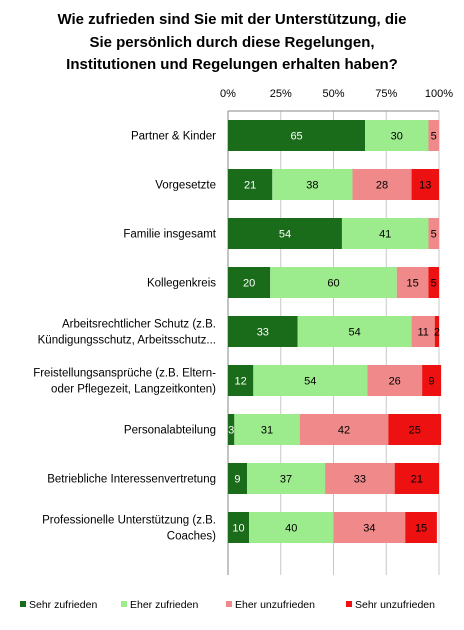 The height and width of the screenshot is (630, 464). I want to click on data-label: 65, so click(296, 137).